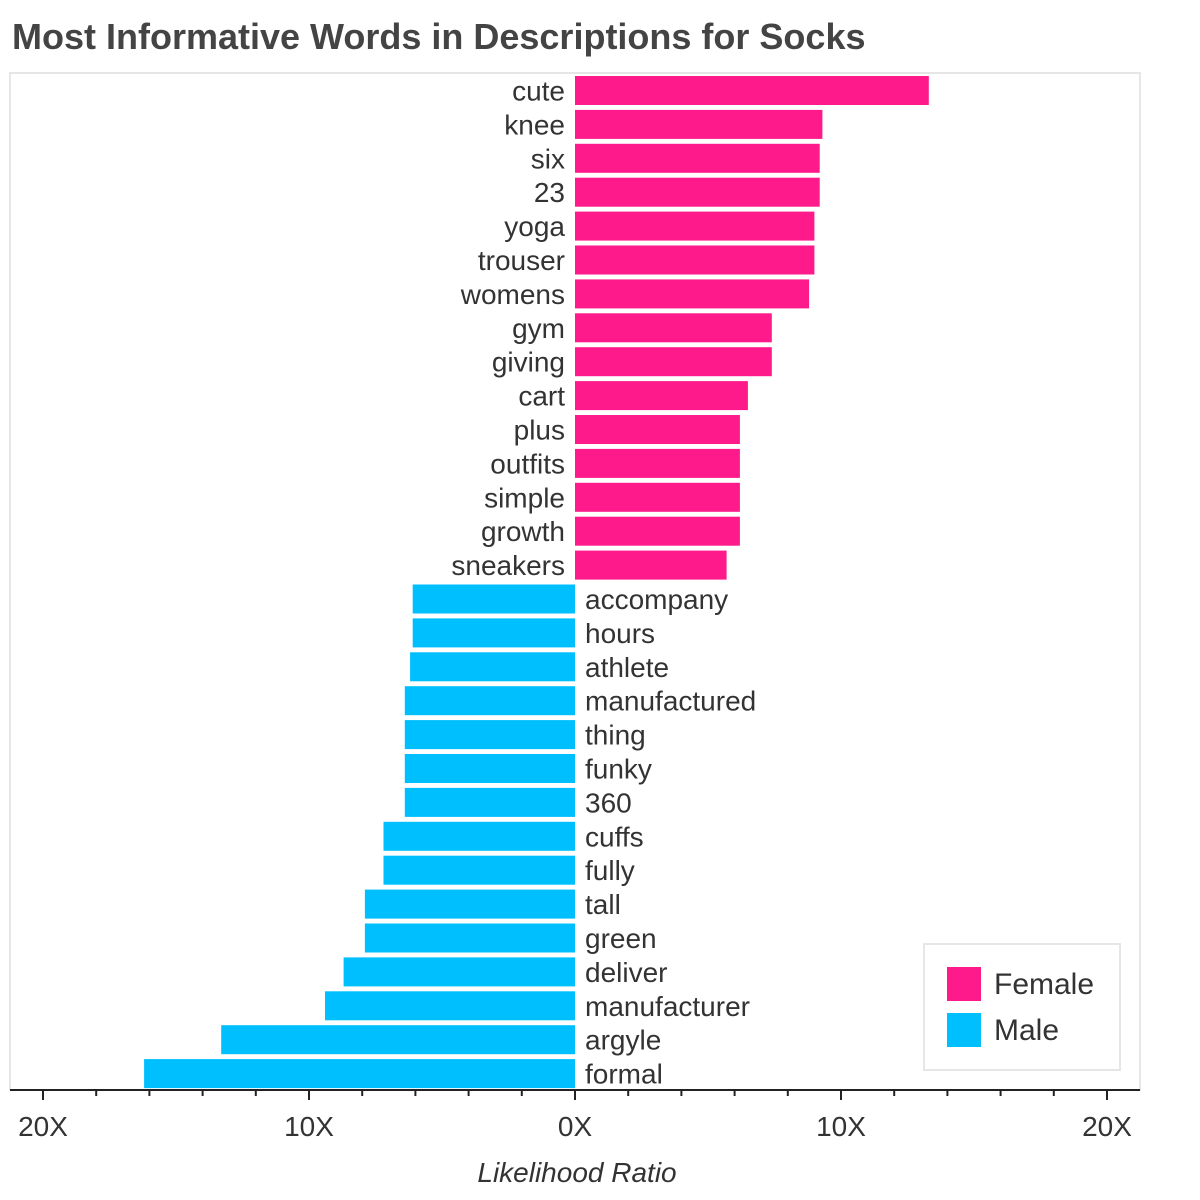 Image resolution: width=1200 pixels, height=1200 pixels. I want to click on bar-label-funky: funky, so click(618, 769).